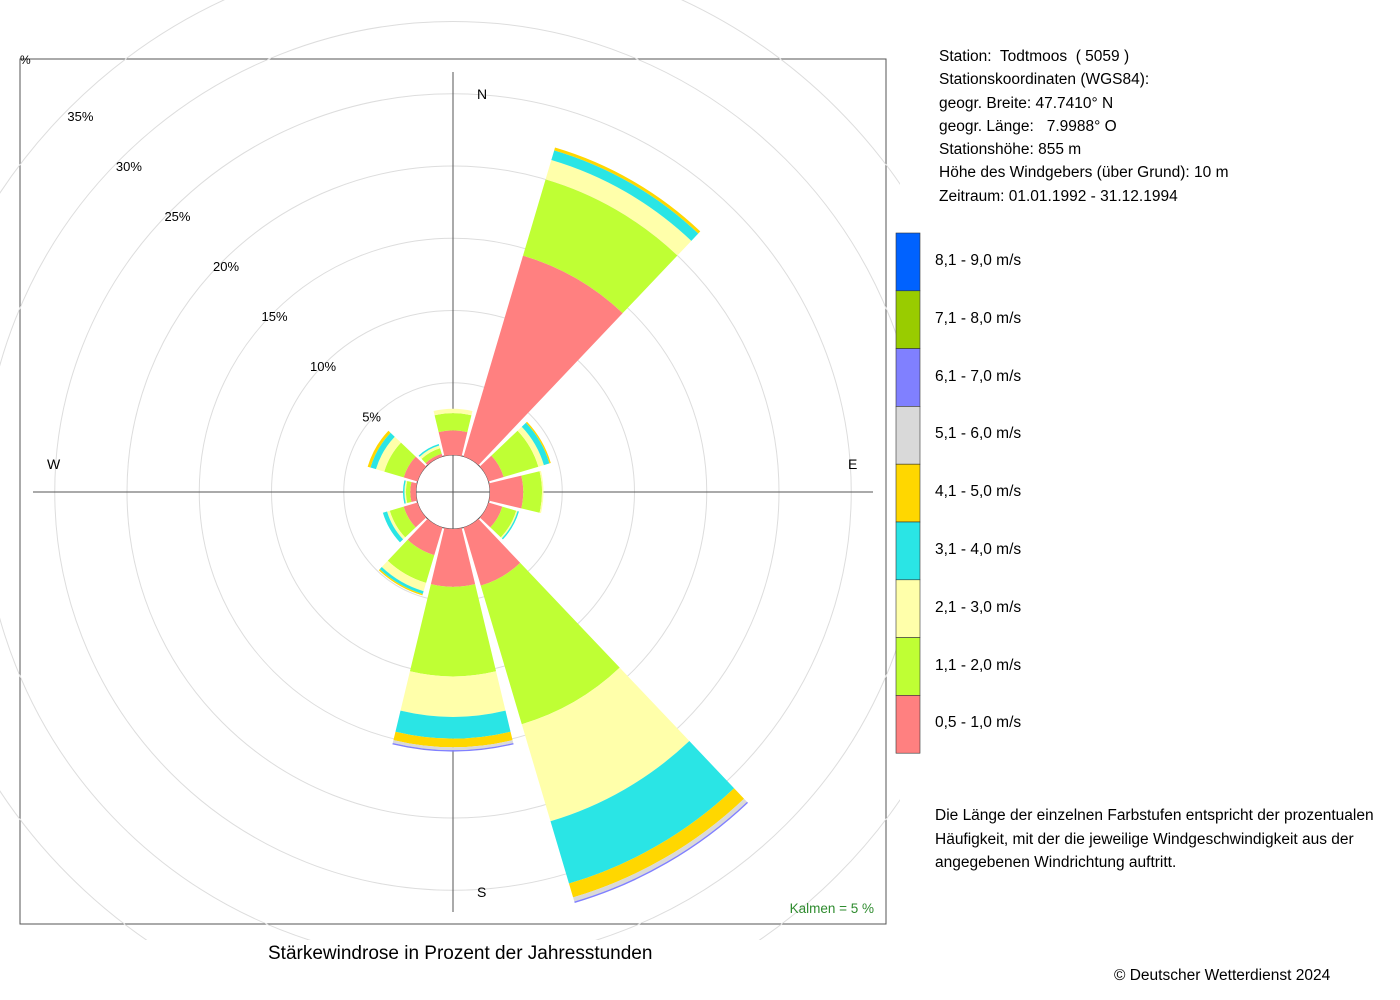  What do you see at coordinates (371, 416) in the screenshot?
I see `ring-label: 5%` at bounding box center [371, 416].